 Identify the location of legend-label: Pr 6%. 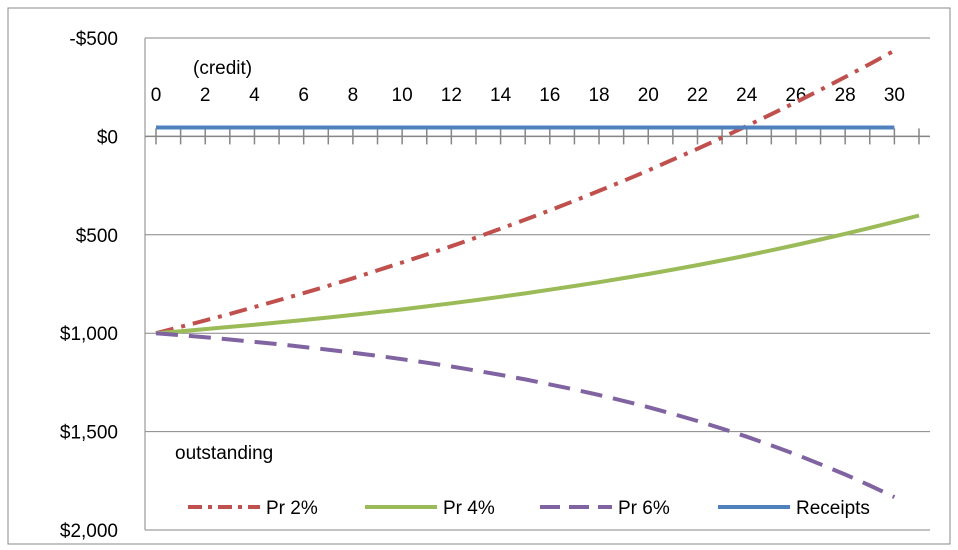
(644, 508).